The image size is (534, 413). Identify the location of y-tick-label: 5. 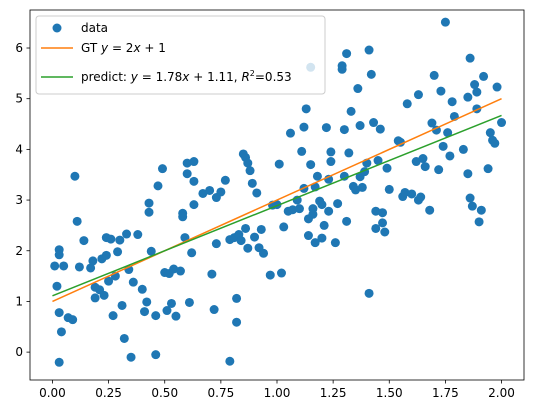
(19, 99).